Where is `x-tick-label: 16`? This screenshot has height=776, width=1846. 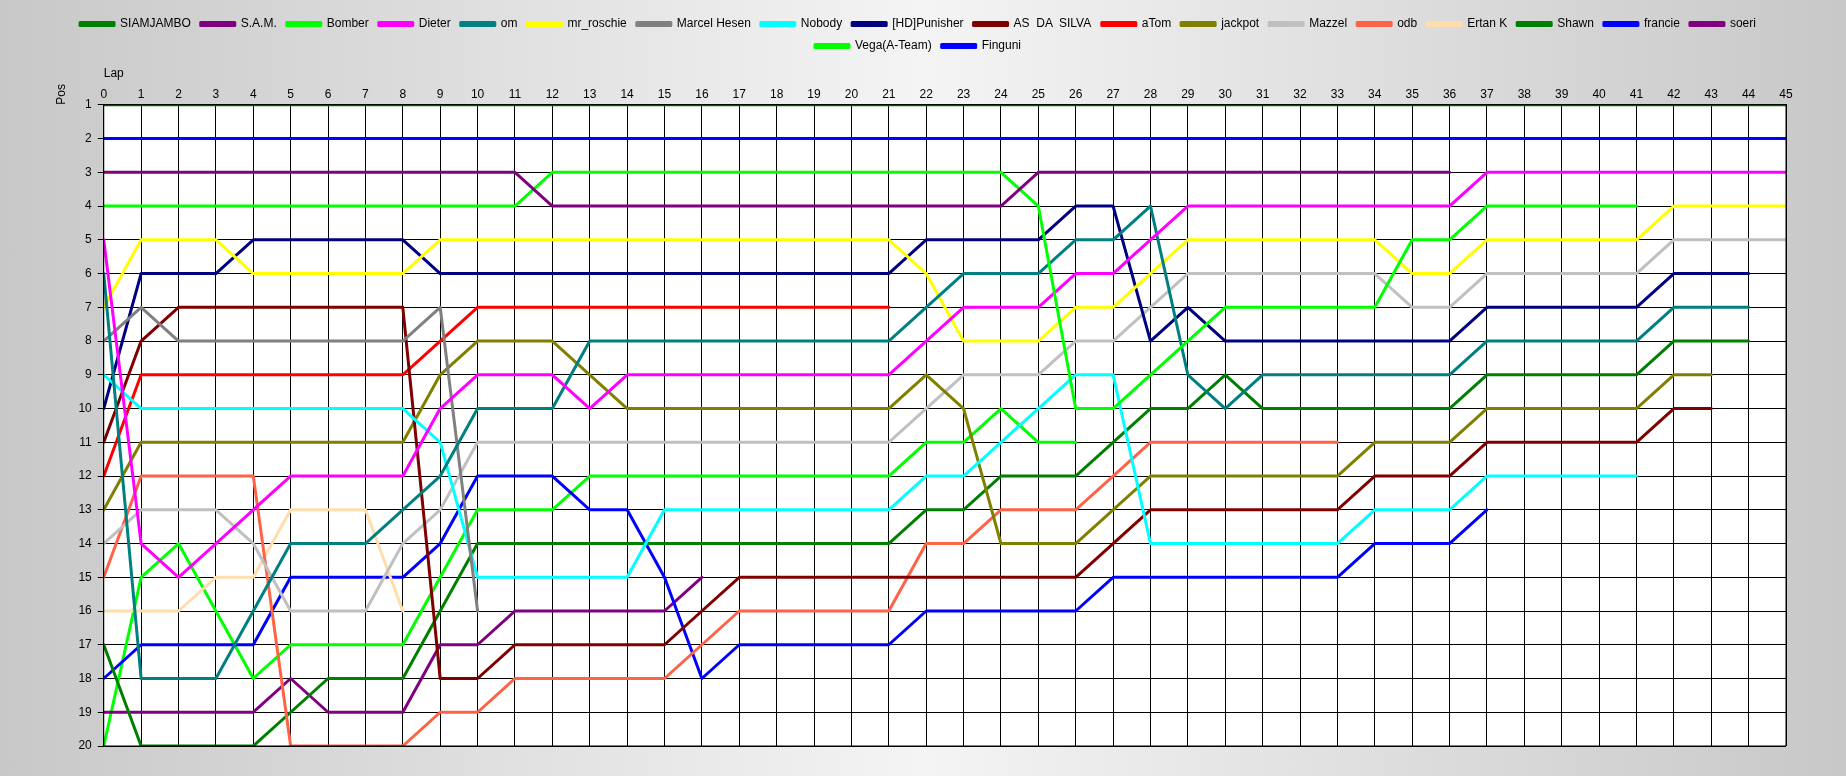
x-tick-label: 16 is located at coordinates (702, 93).